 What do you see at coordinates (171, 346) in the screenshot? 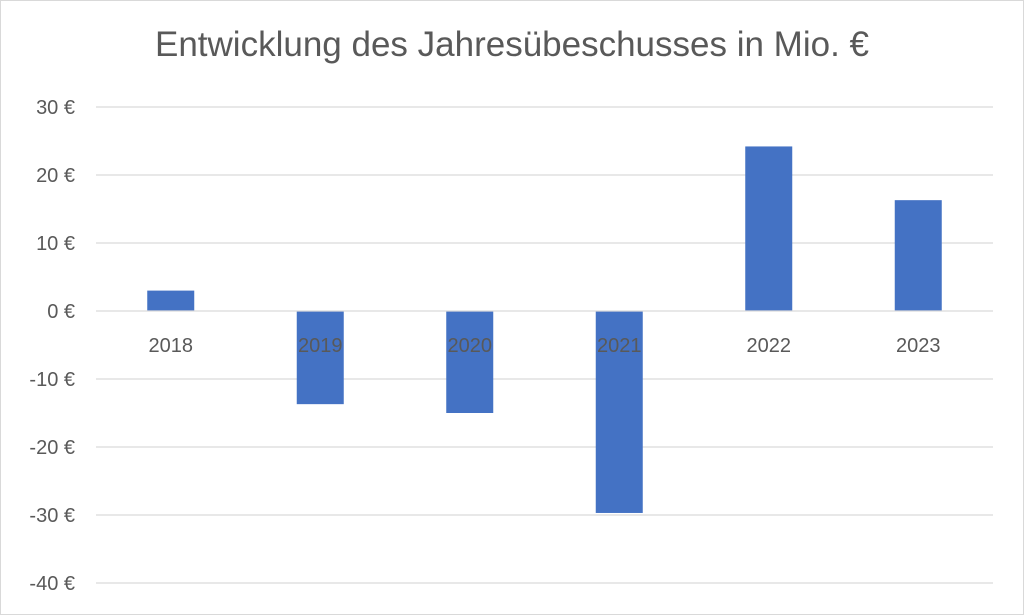
I see `x-tick-label: 2018` at bounding box center [171, 346].